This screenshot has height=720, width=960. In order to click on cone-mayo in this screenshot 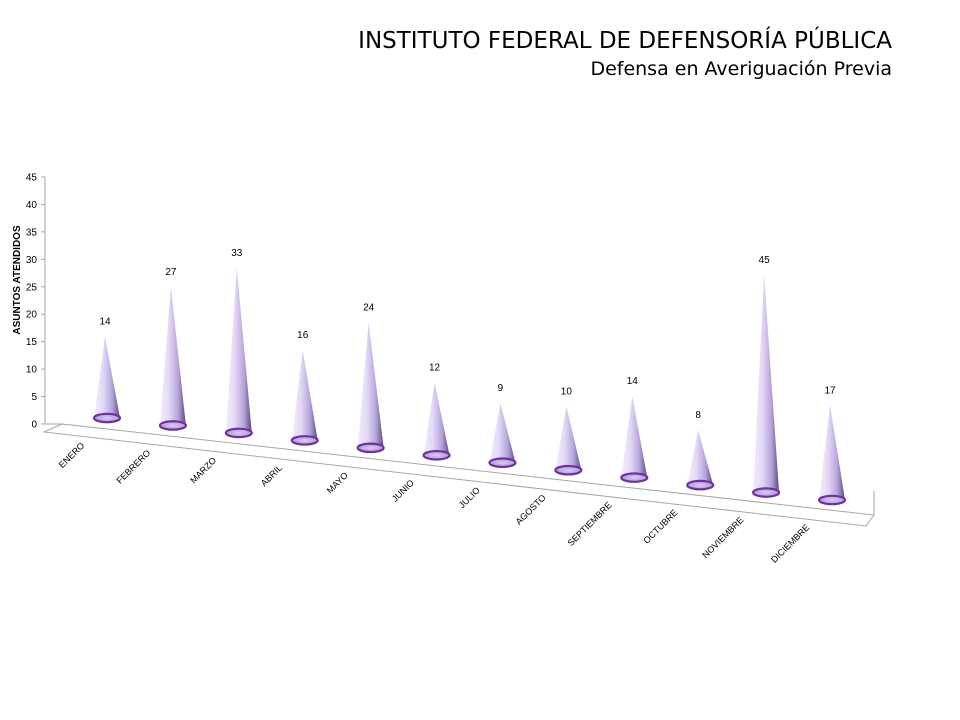, I will do `click(370, 388)`.